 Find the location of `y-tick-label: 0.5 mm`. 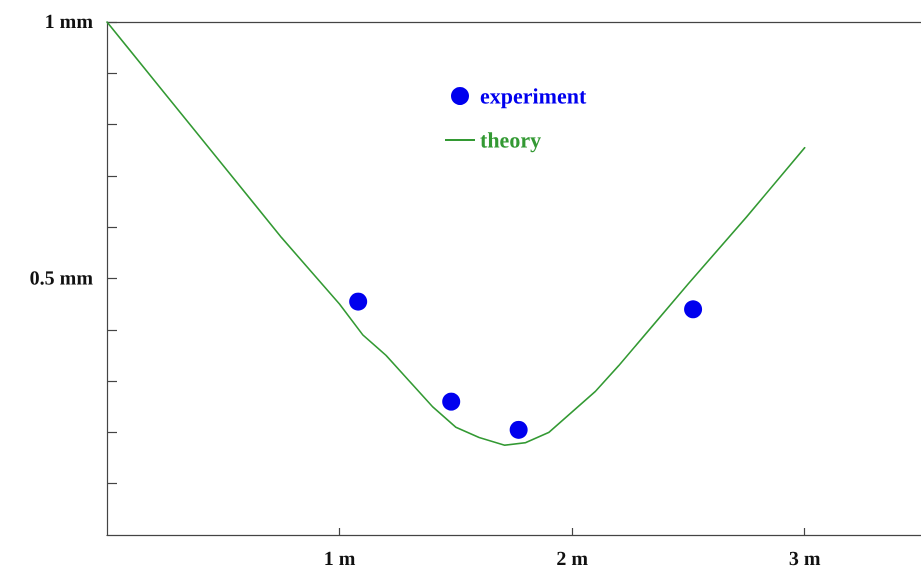

y-tick-label: 0.5 mm is located at coordinates (62, 279).